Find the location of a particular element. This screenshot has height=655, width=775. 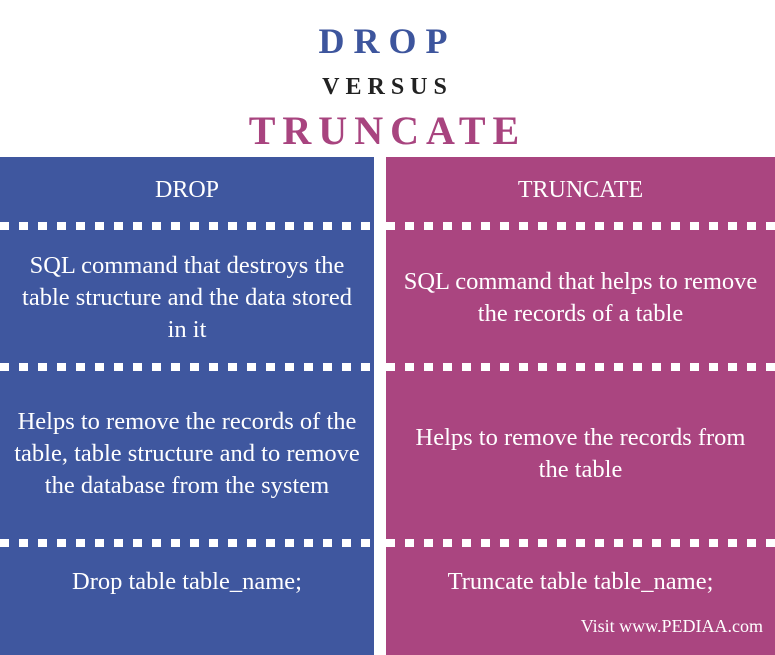

title-truncate: TRUNCATE is located at coordinates (387, 130).